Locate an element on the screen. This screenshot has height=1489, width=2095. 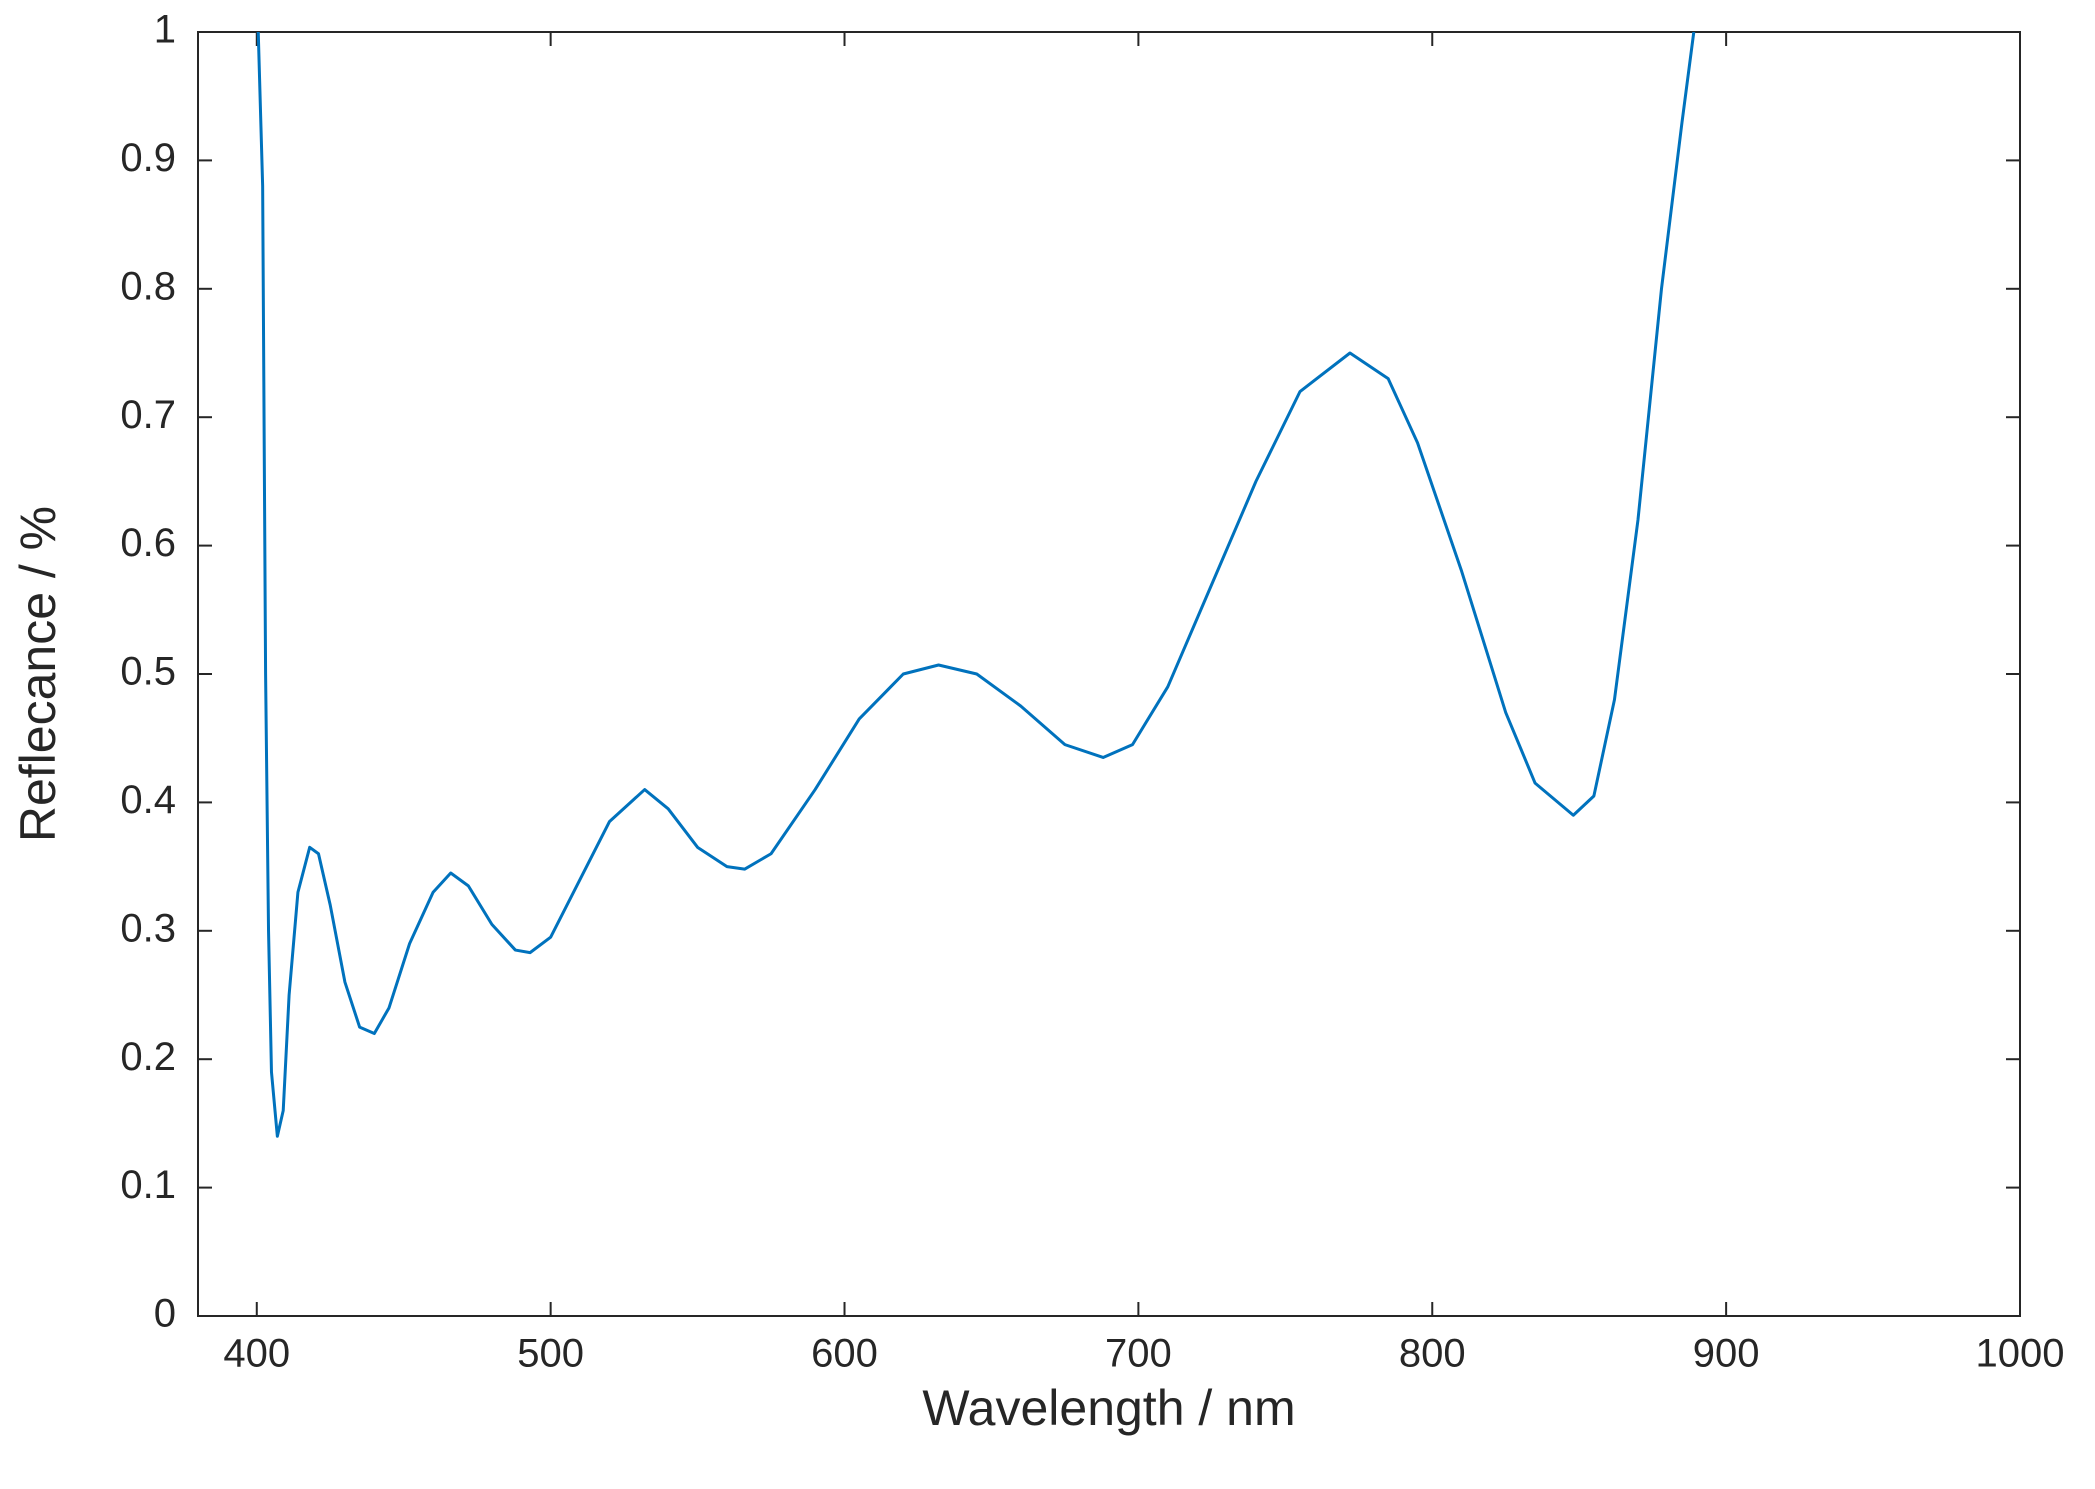
y-tick-label: 0.4 is located at coordinates (148, 800).